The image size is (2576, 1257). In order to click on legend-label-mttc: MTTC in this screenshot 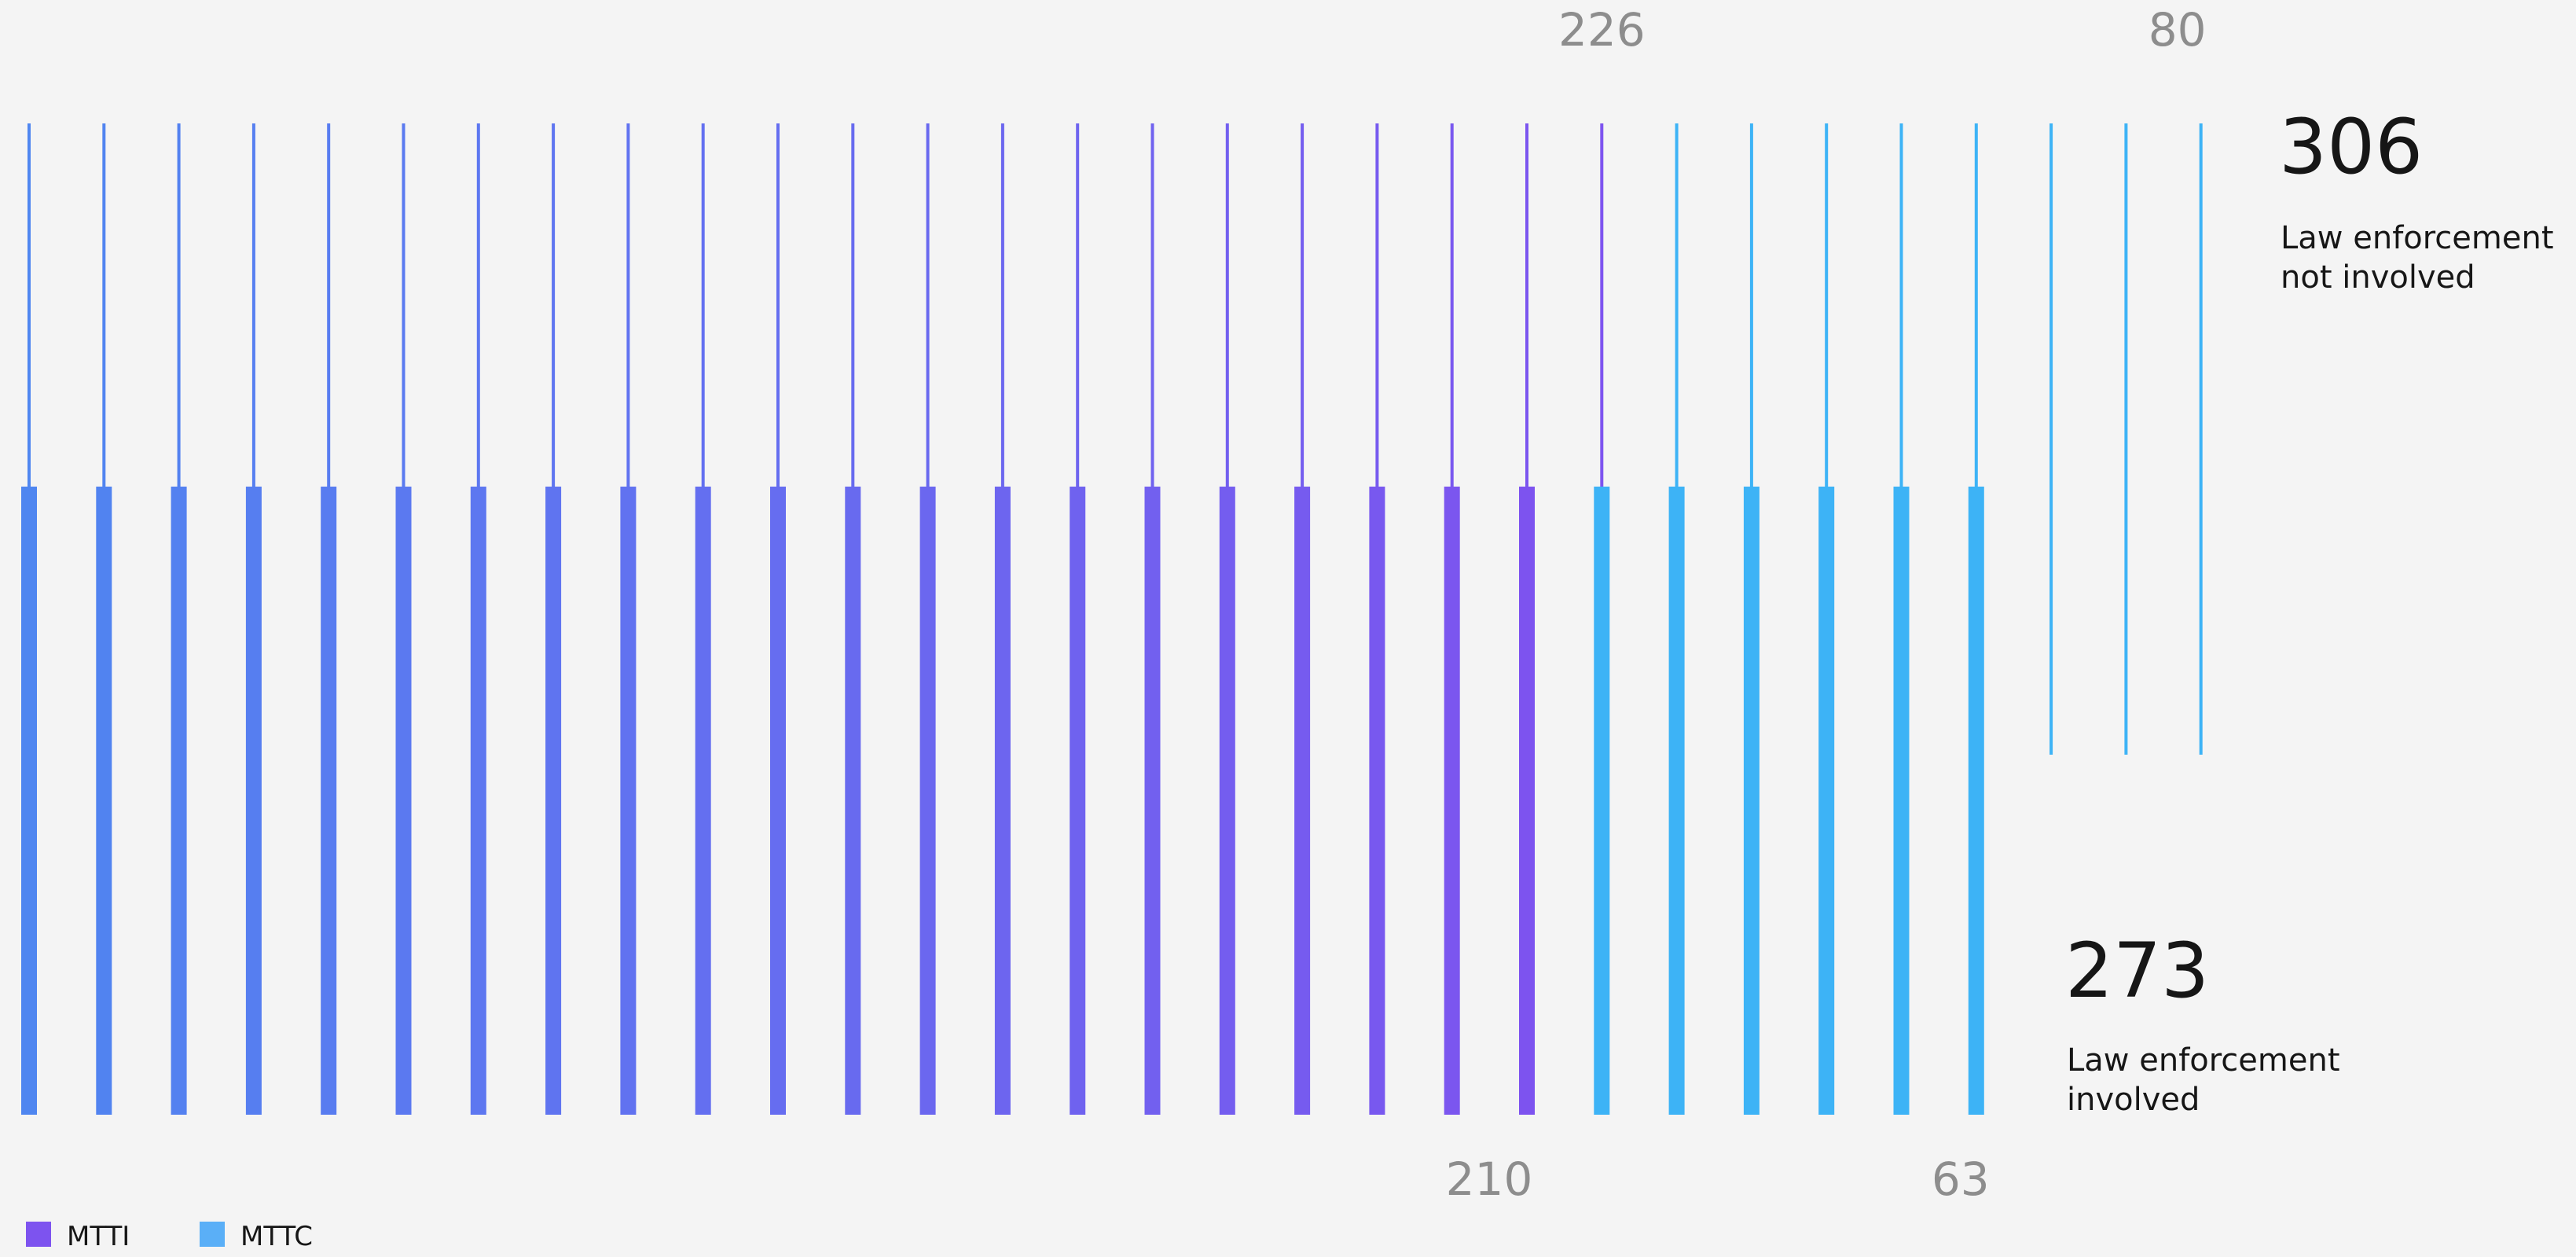, I will do `click(276, 1236)`.